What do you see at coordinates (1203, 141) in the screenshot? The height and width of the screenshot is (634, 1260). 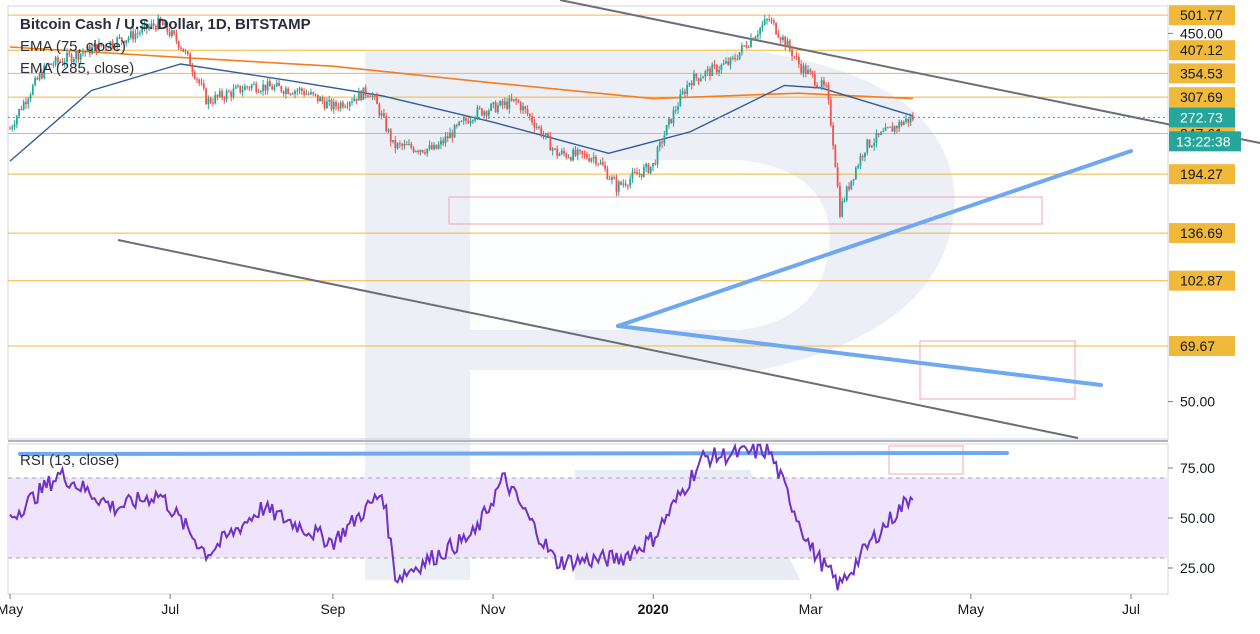 I see `countdown-label: 13:22:38` at bounding box center [1203, 141].